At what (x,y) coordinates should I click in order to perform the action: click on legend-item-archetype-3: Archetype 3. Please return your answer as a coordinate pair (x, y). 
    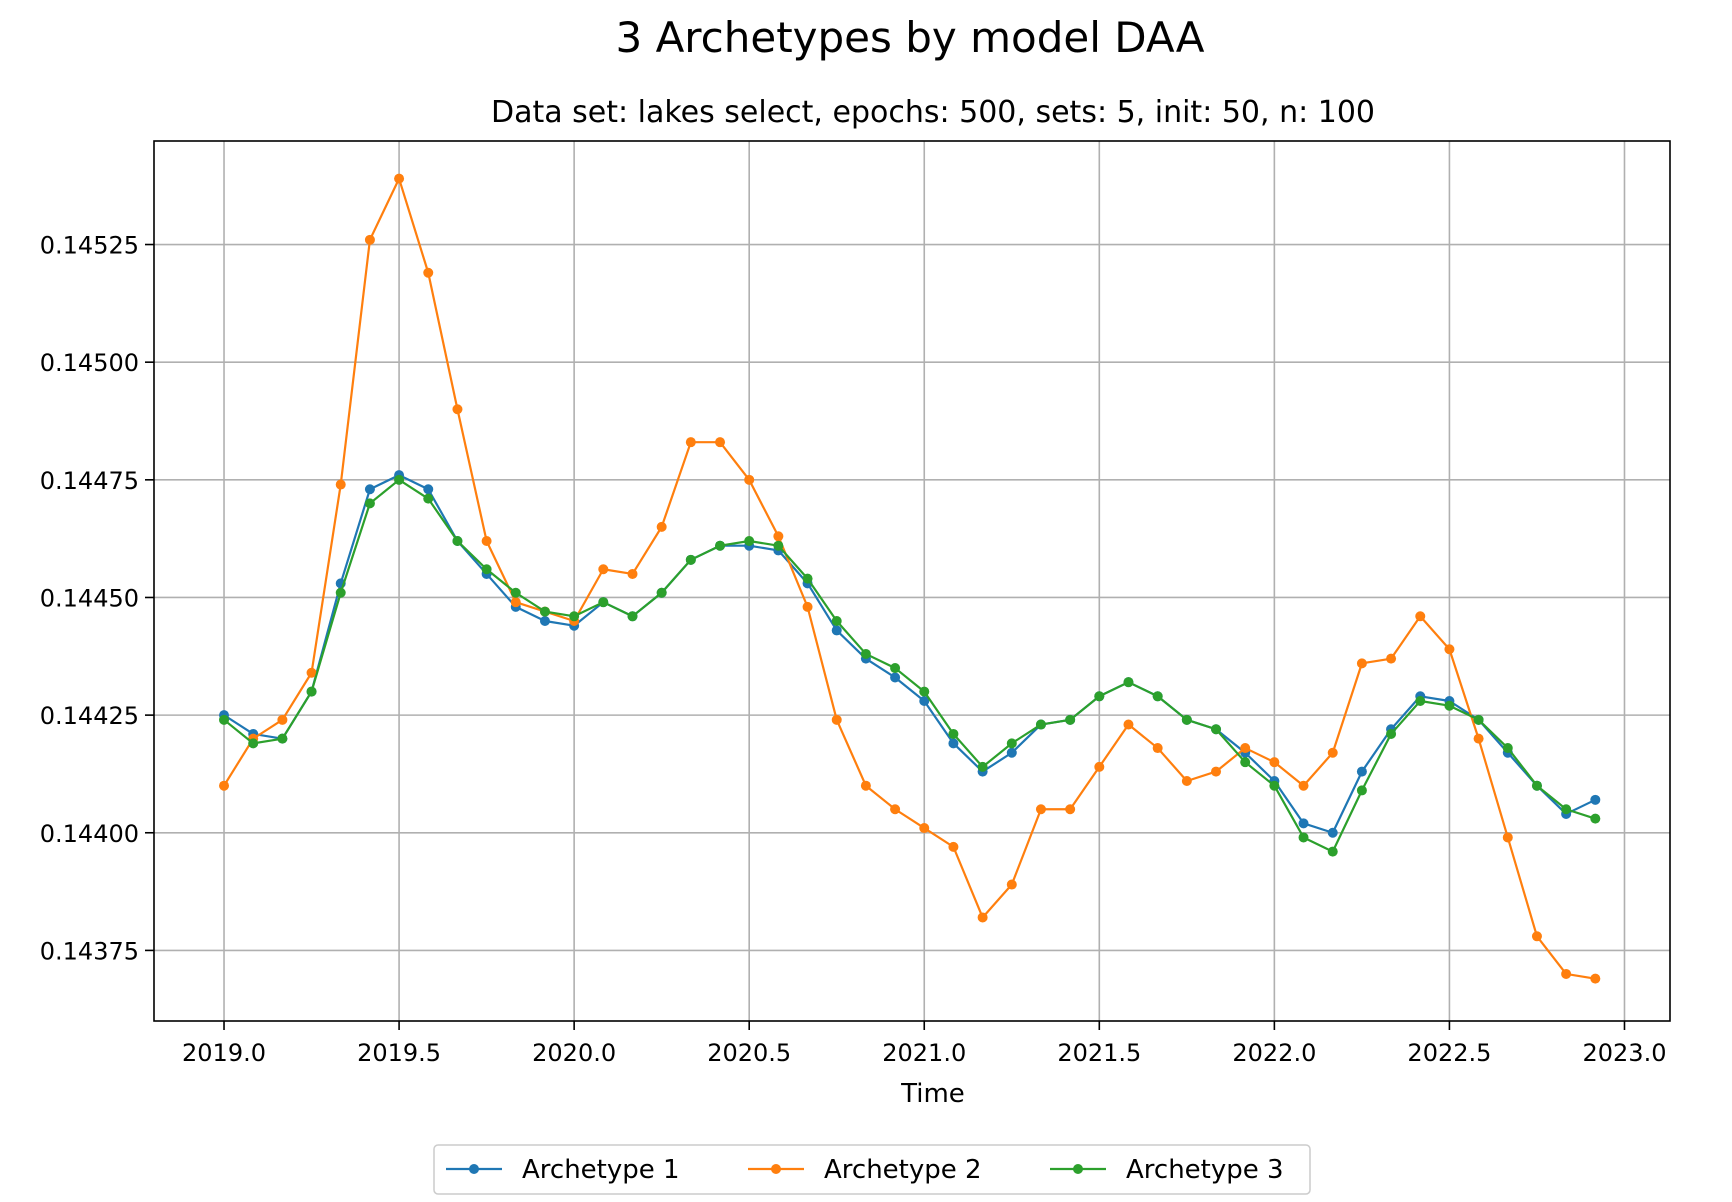
    Looking at the image, I should click on (1167, 1170).